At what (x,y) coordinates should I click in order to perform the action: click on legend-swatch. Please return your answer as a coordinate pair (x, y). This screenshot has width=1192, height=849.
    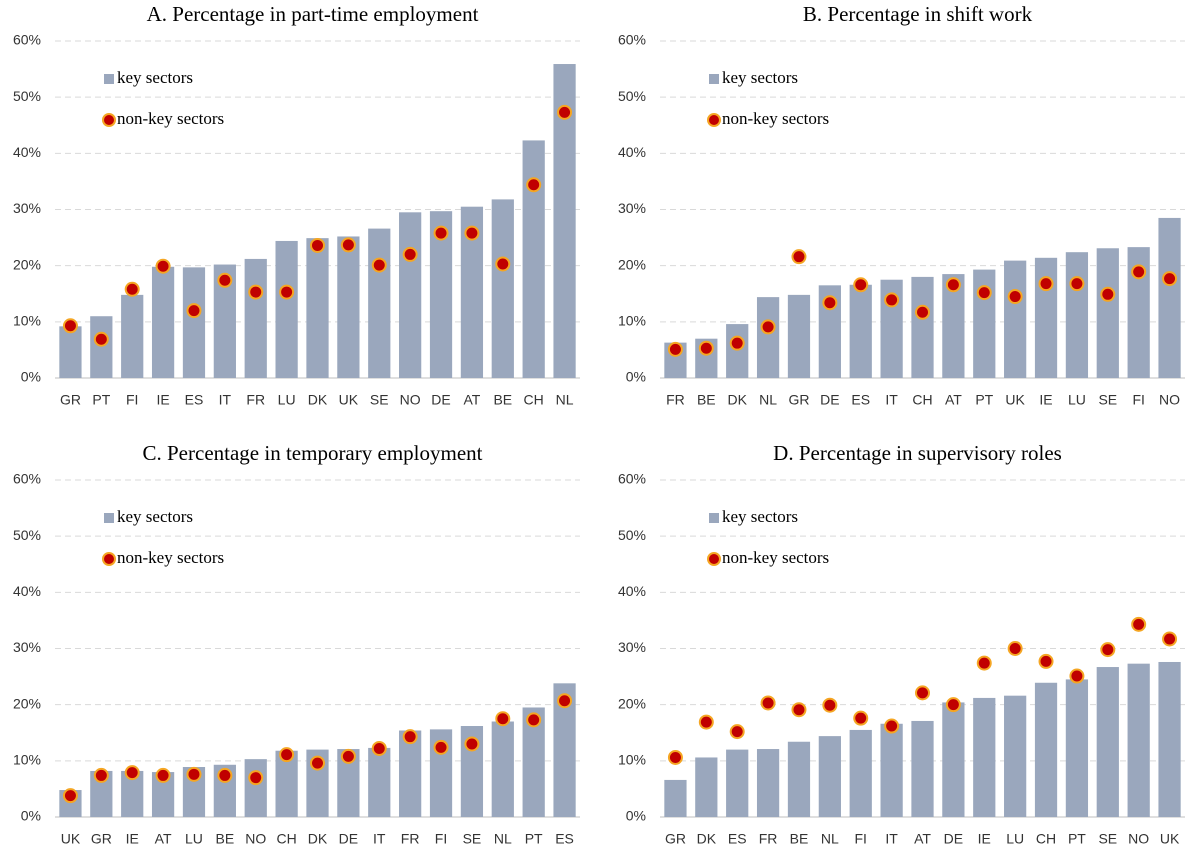
    Looking at the image, I should click on (109, 120).